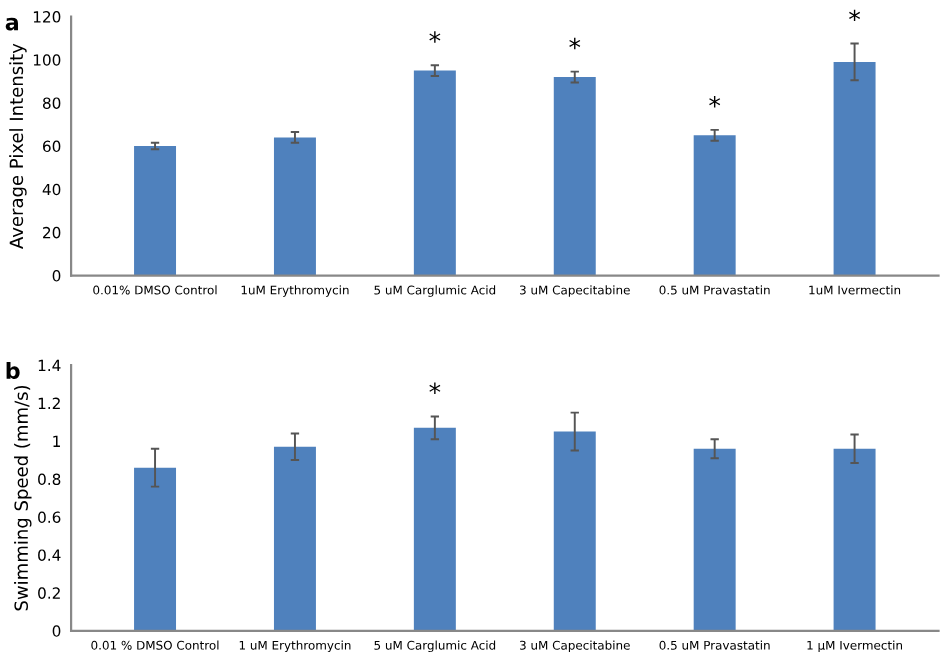 This screenshot has height=664, width=948. I want to click on y-axis-title: Swimming Speed (mm/s), so click(23, 498).